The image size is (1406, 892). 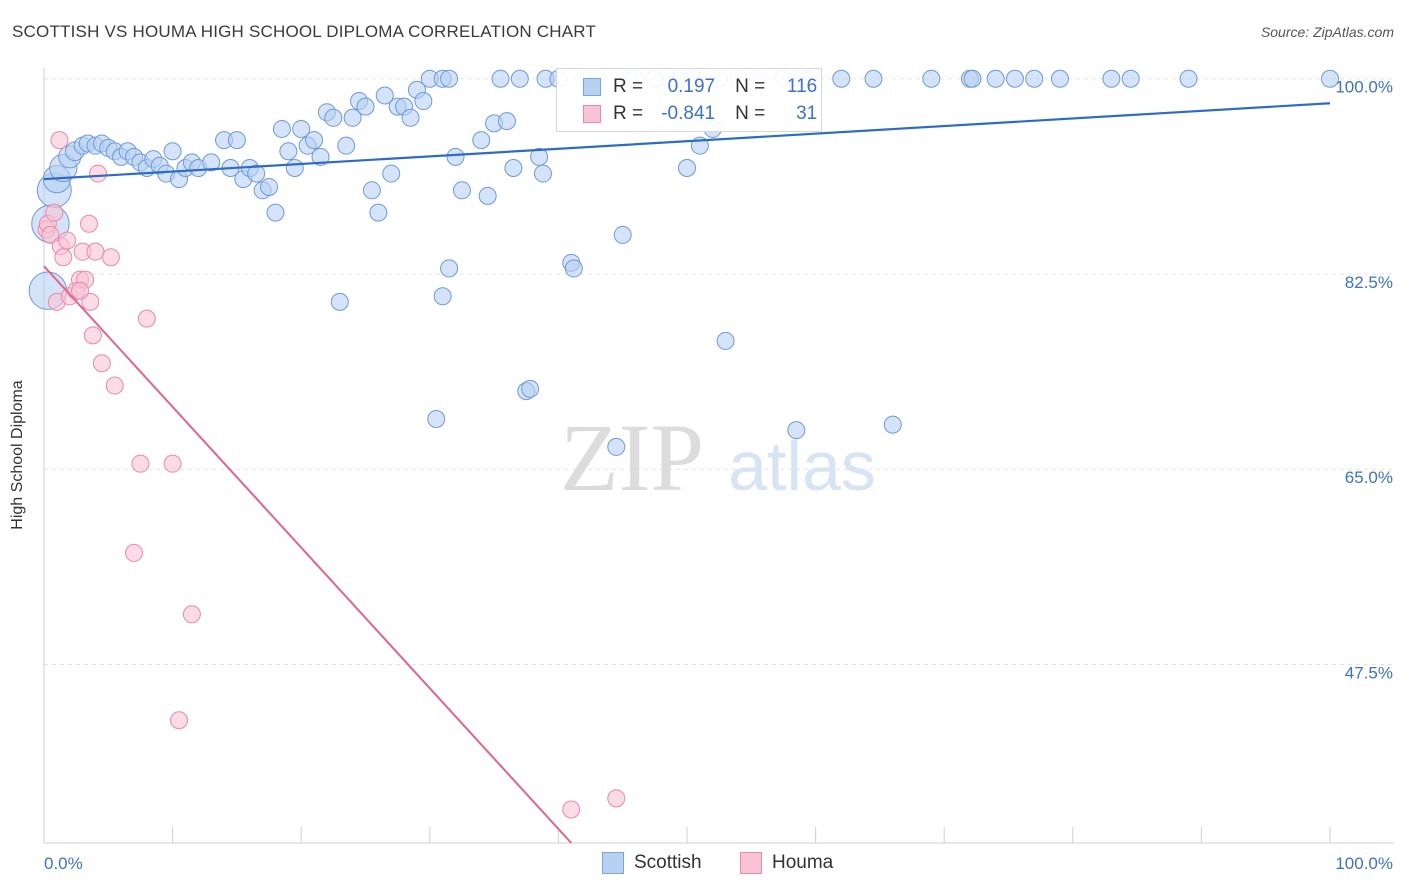 I want to click on r-value: 0.197, so click(x=691, y=86).